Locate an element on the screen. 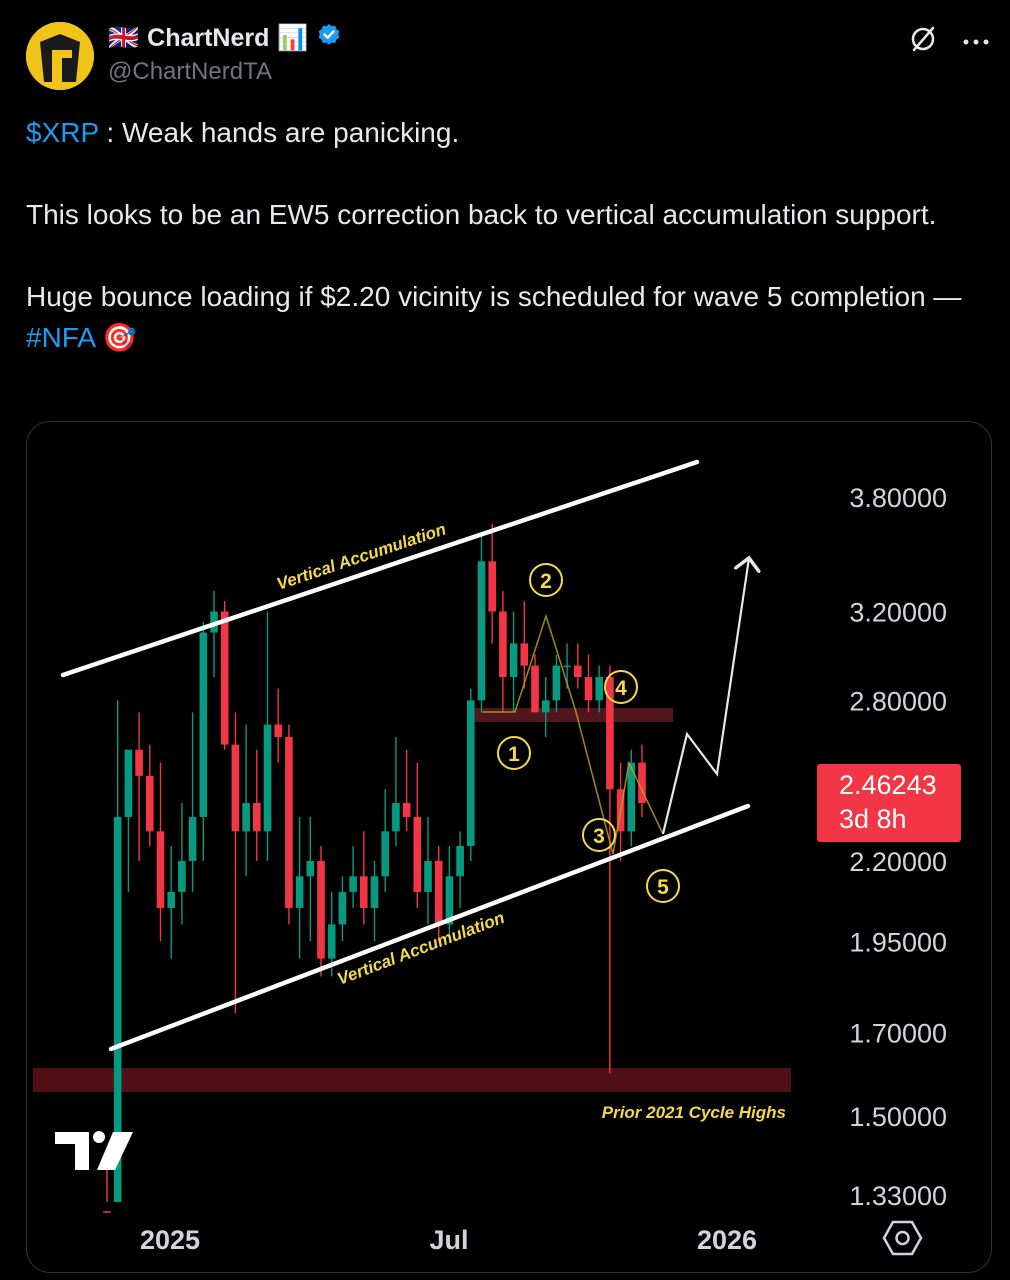 Image resolution: width=1010 pixels, height=1280 pixels. y-tick-label: 1.50000 is located at coordinates (898, 1117).